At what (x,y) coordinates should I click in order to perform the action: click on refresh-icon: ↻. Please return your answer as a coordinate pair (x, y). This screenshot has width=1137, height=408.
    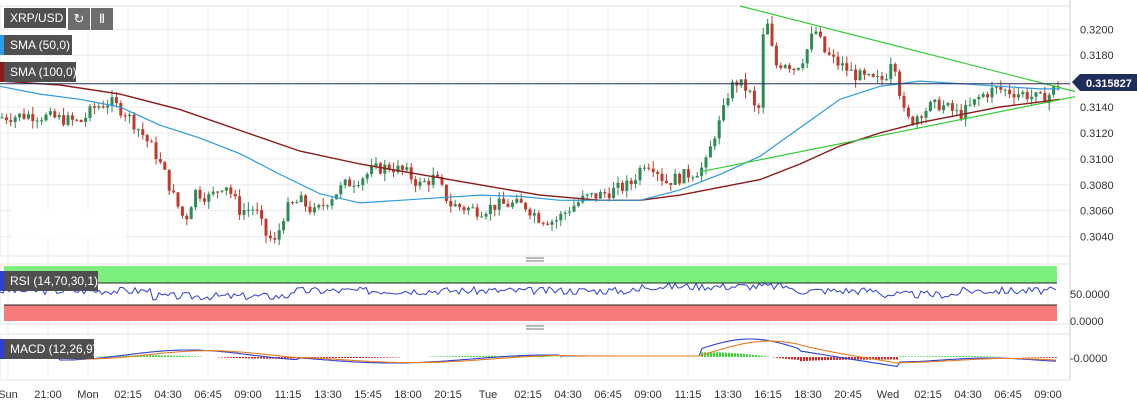
    Looking at the image, I should click on (79, 19).